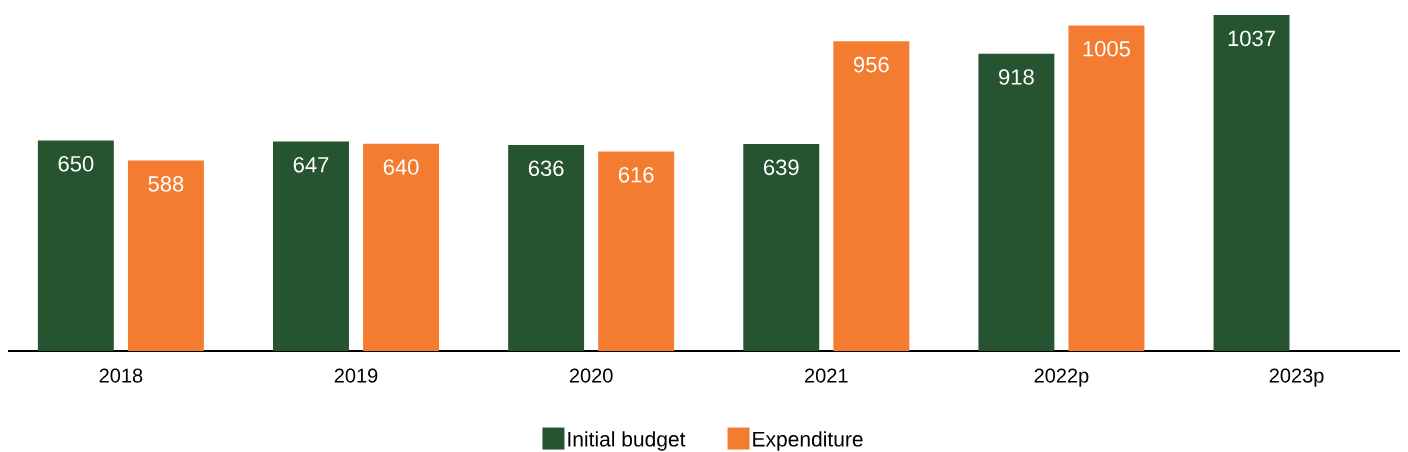  Describe the element at coordinates (1296, 377) in the screenshot. I see `x-tick-label: 2023p` at that location.